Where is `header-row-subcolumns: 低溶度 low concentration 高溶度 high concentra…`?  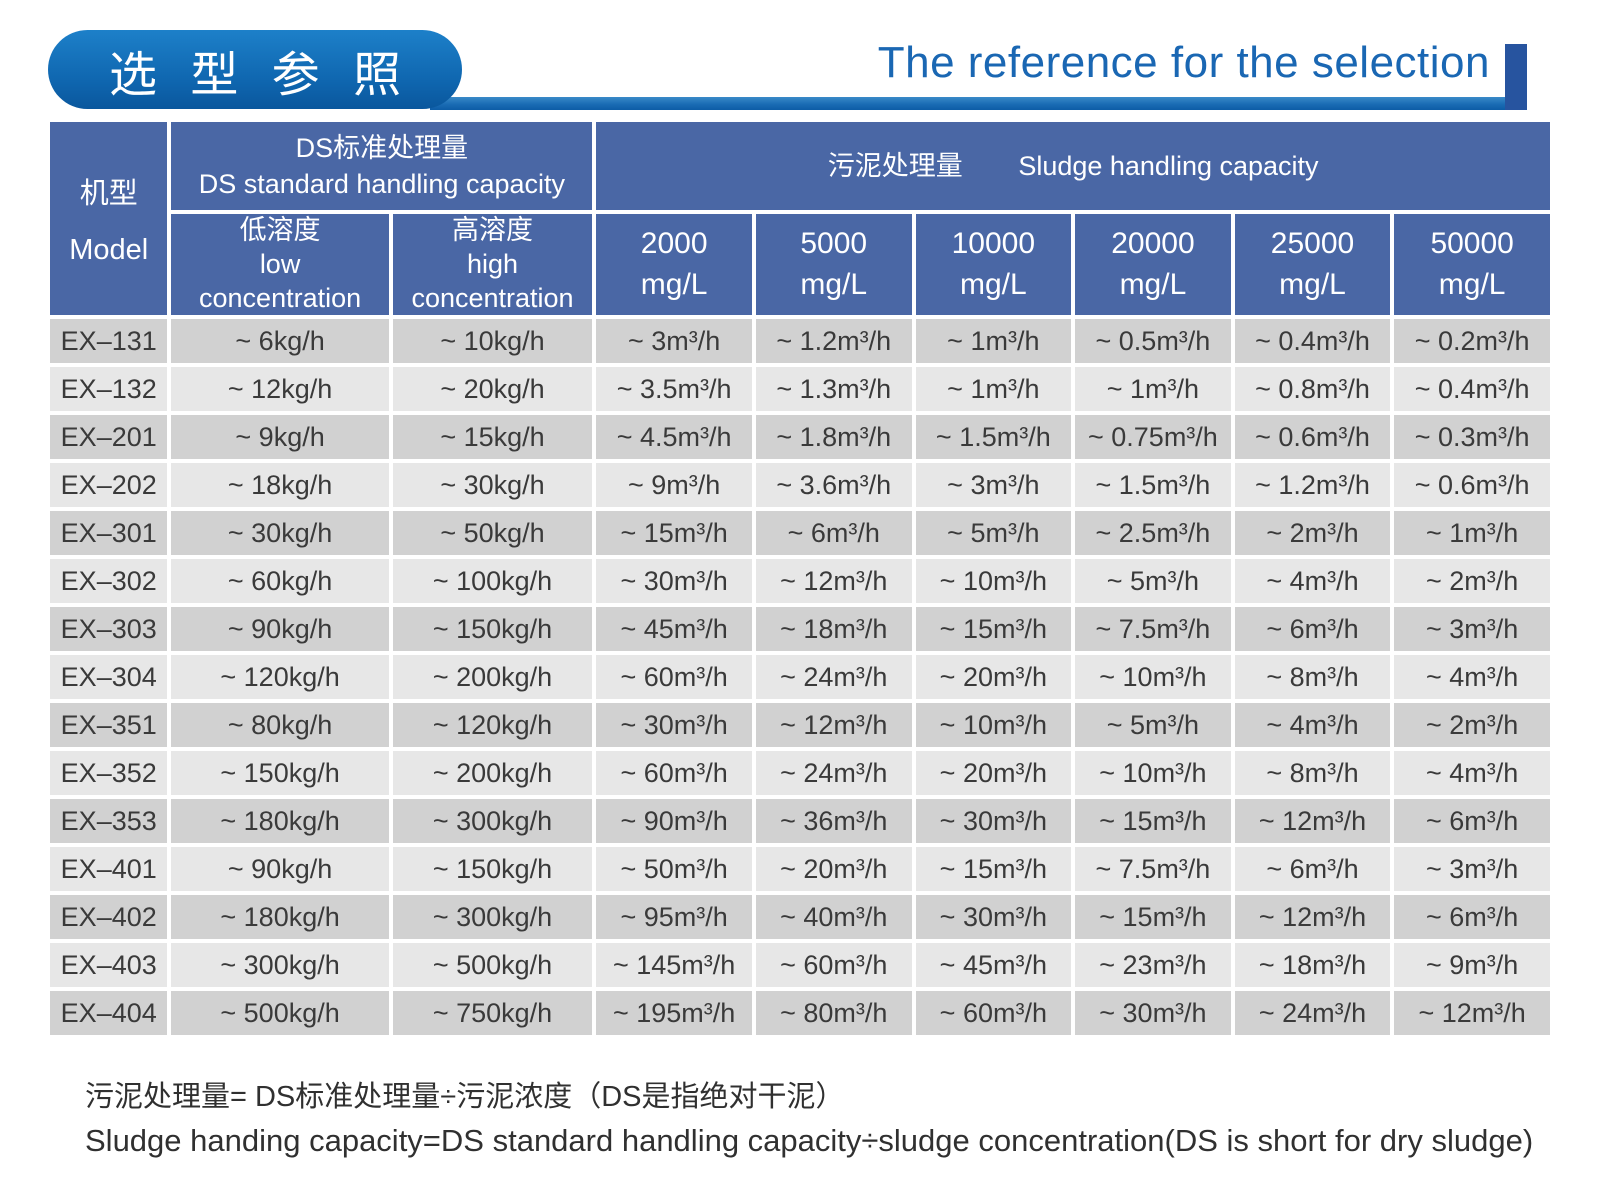 header-row-subcolumns: 低溶度 low concentration 高溶度 high concentra… is located at coordinates (800, 265).